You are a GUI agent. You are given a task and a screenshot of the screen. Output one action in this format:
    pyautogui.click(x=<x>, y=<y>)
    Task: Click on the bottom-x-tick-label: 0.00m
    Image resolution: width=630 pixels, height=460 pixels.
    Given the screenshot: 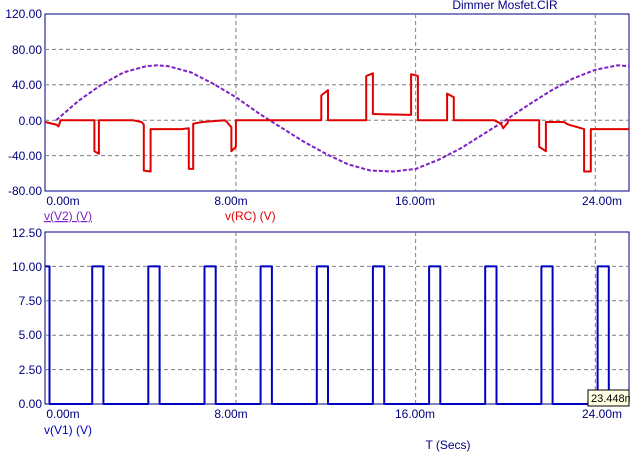 What is the action you would take?
    pyautogui.click(x=62, y=414)
    